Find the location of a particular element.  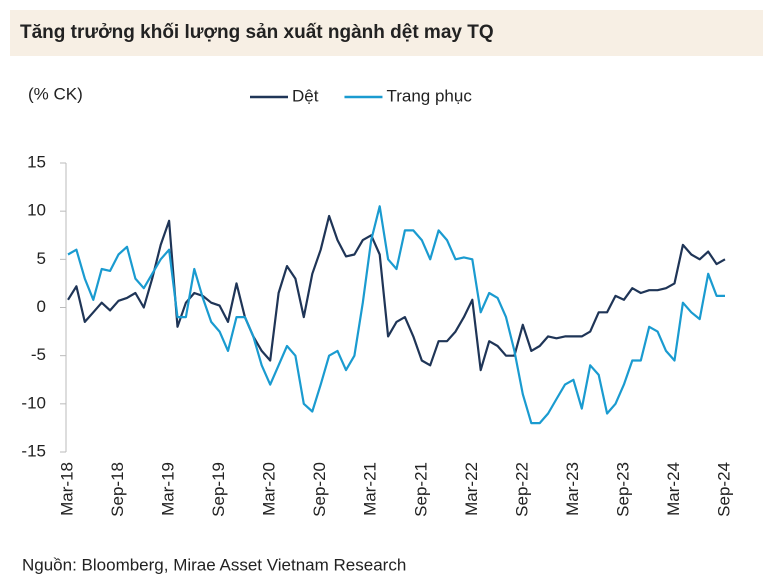

y-tick-label: 5 is located at coordinates (41, 258).